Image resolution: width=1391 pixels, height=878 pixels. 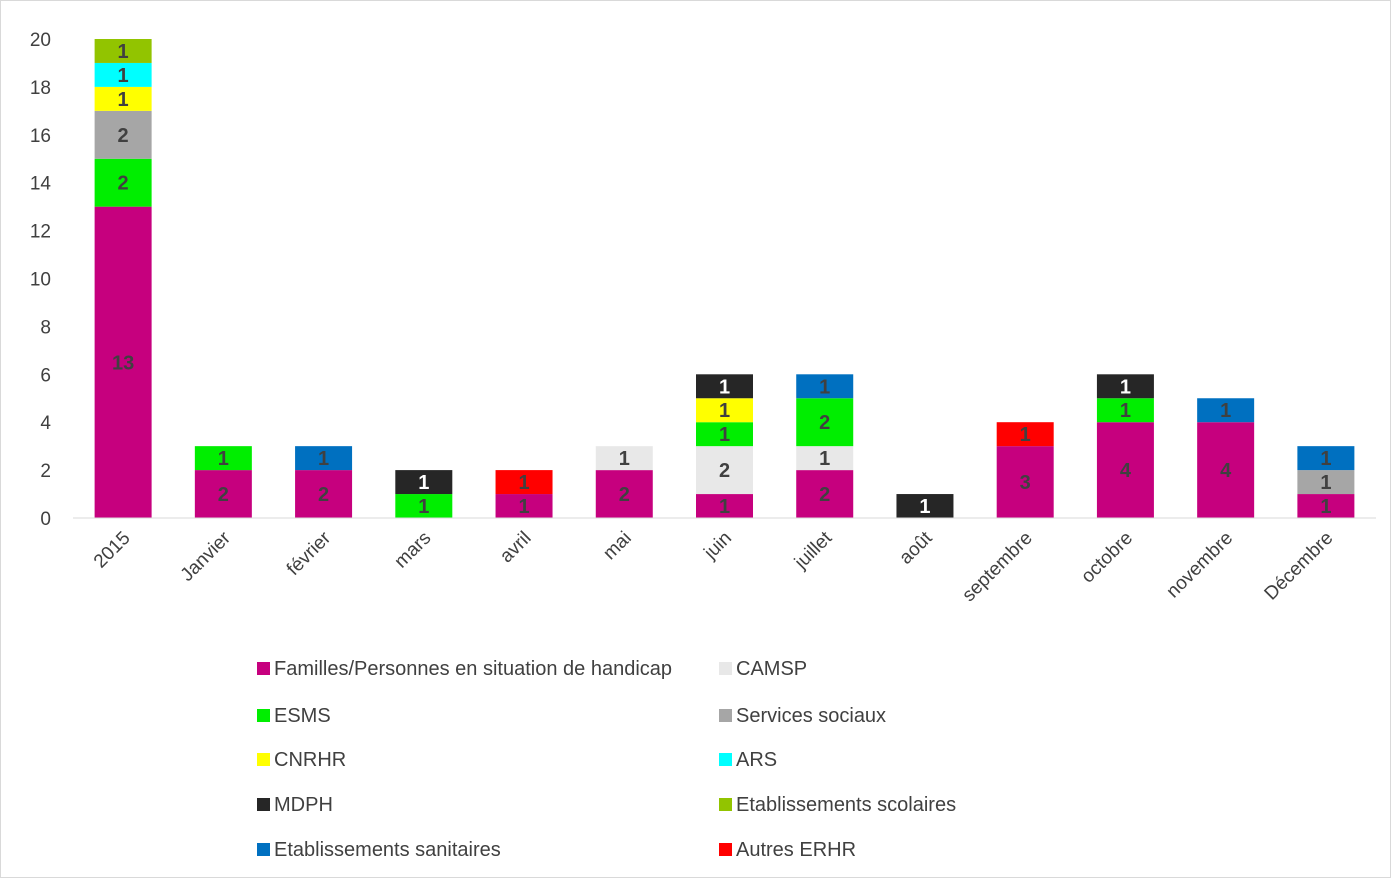 I want to click on bar-segment-mdph-octobre, so click(x=1125, y=386).